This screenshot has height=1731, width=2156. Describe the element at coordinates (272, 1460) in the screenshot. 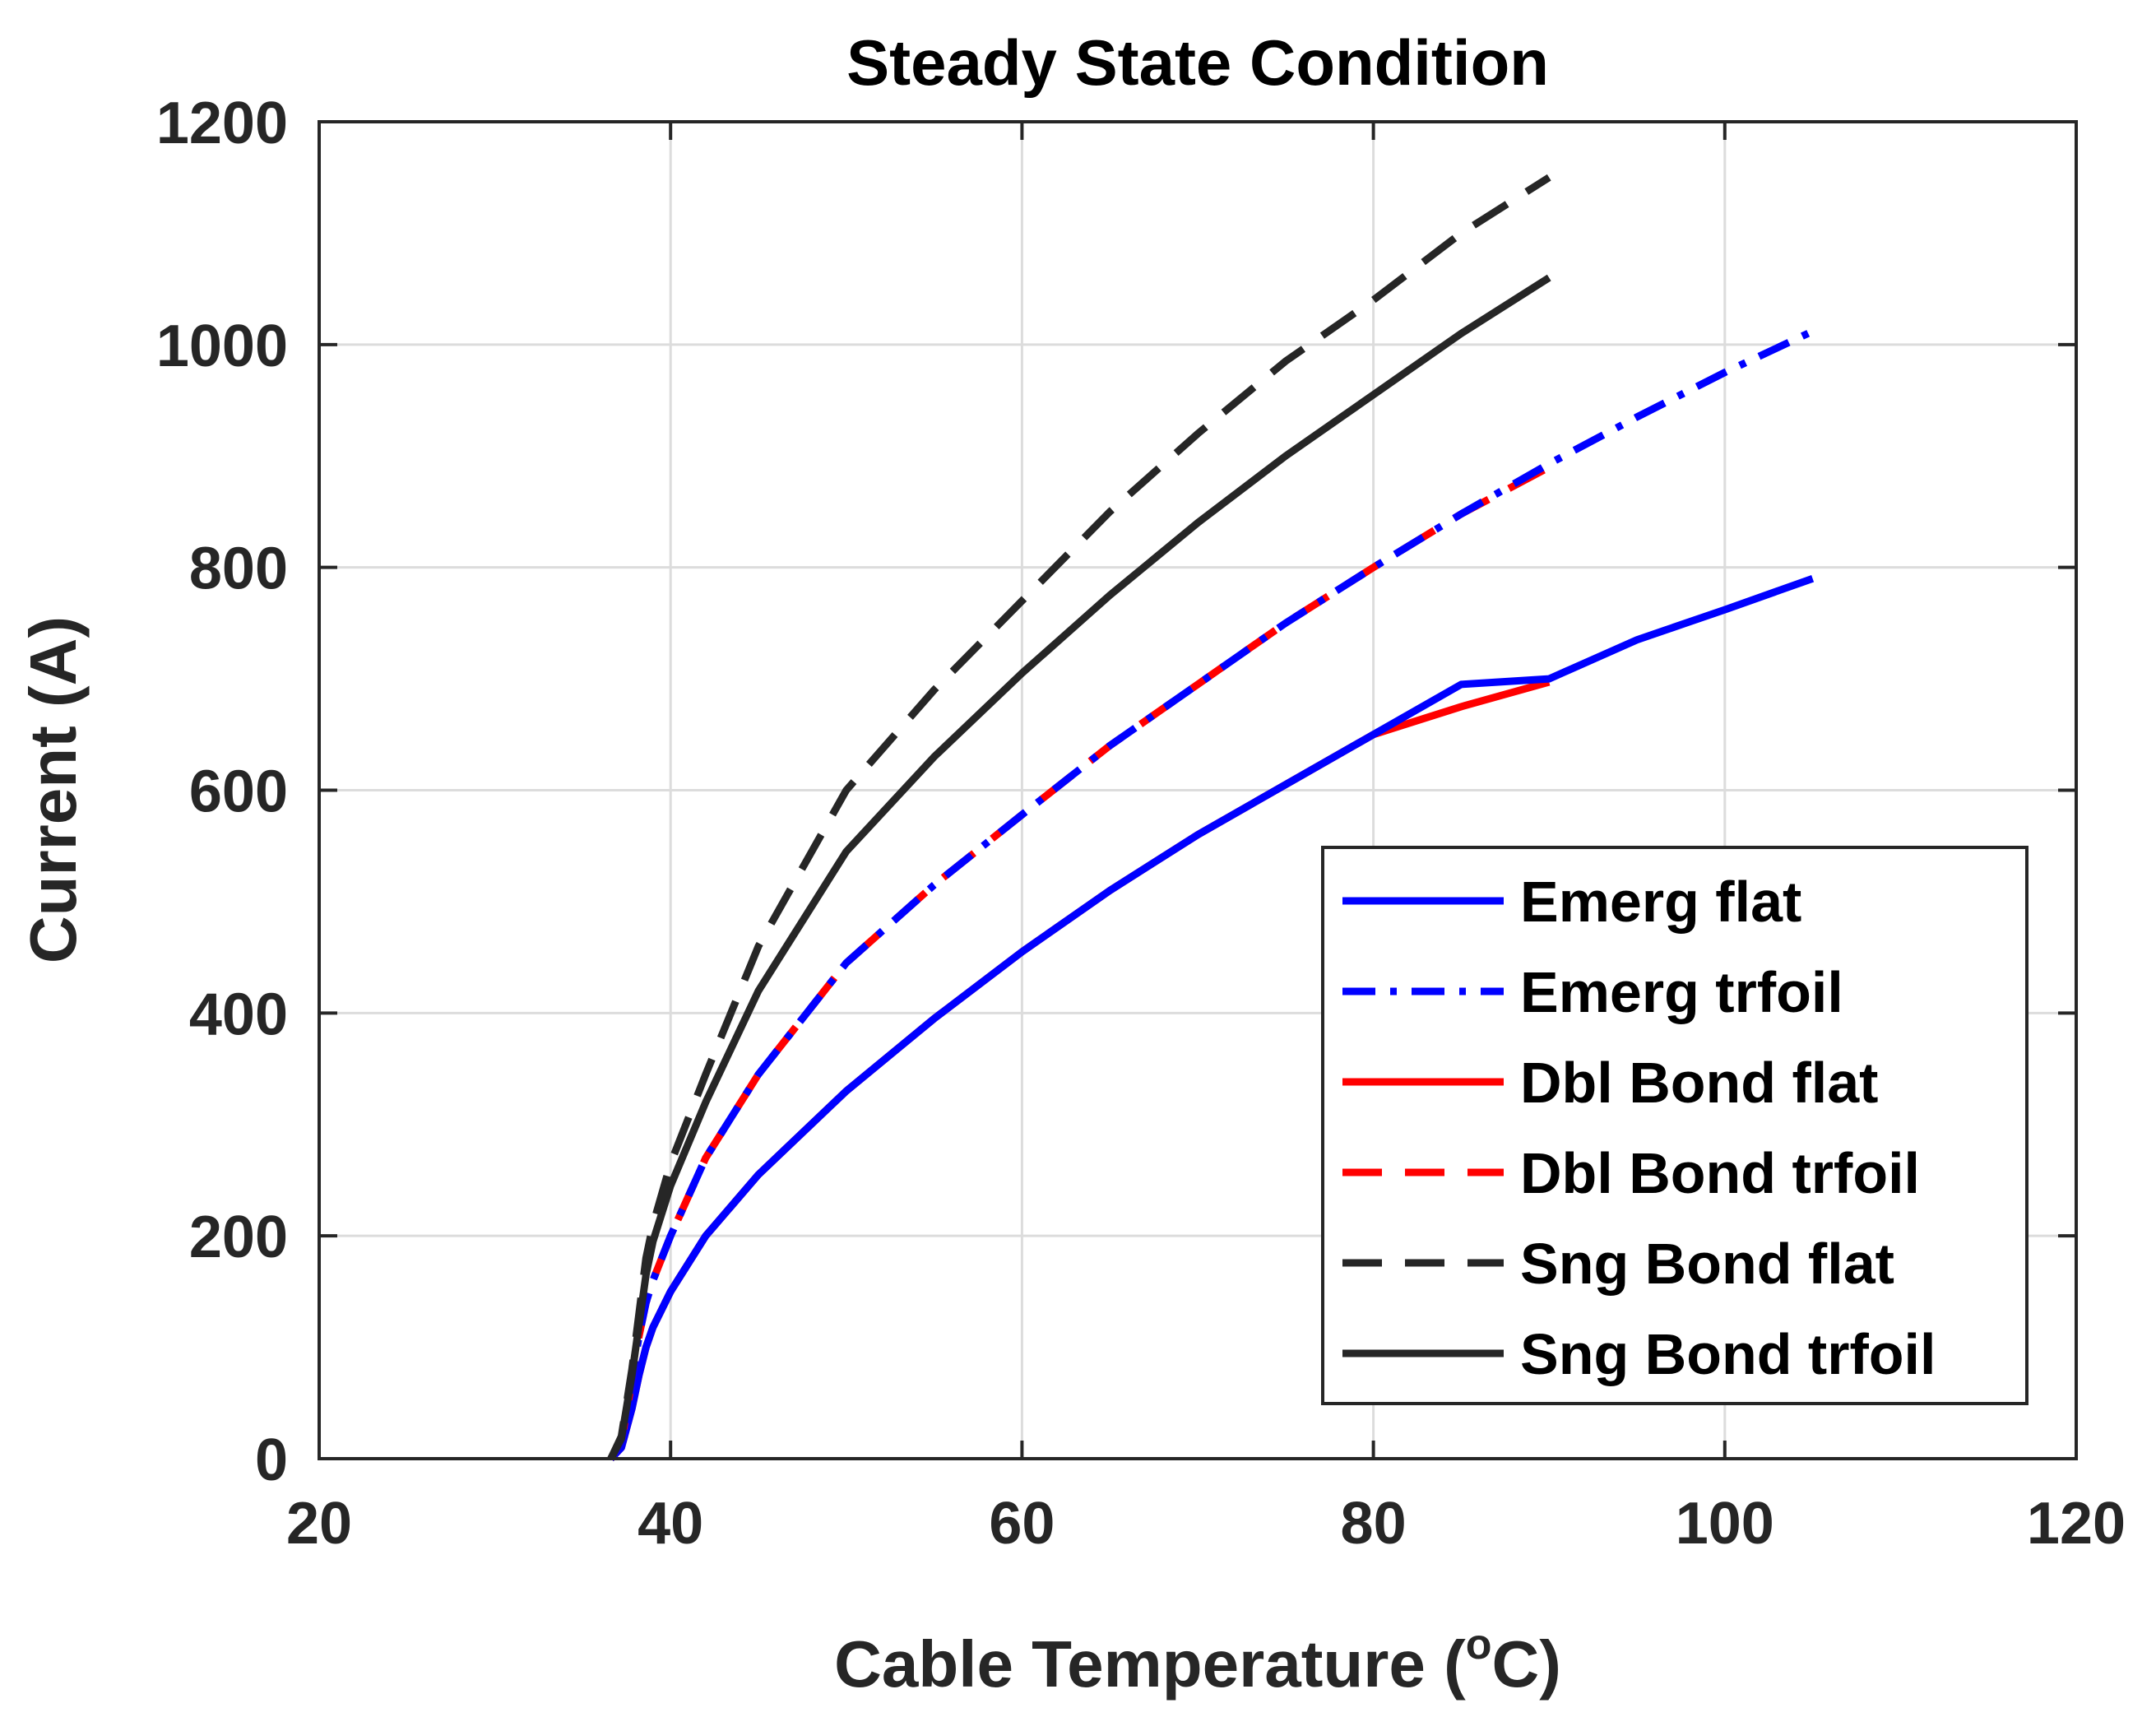

I see `y-tick-label: 0` at that location.